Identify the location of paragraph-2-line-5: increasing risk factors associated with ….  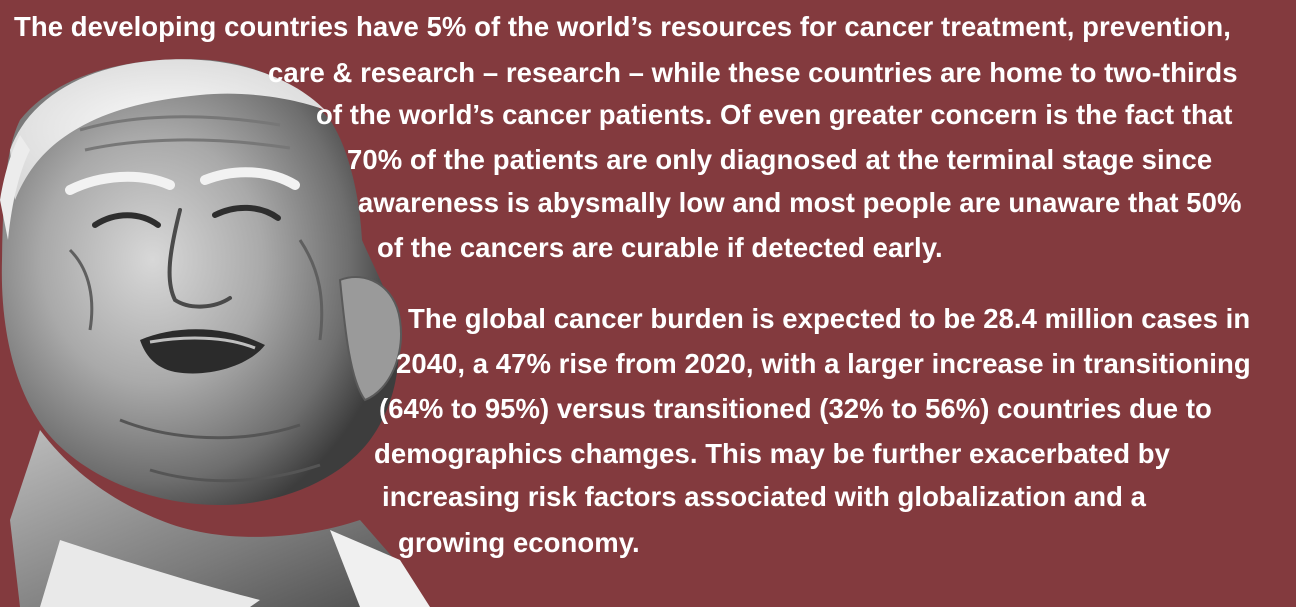
(764, 496).